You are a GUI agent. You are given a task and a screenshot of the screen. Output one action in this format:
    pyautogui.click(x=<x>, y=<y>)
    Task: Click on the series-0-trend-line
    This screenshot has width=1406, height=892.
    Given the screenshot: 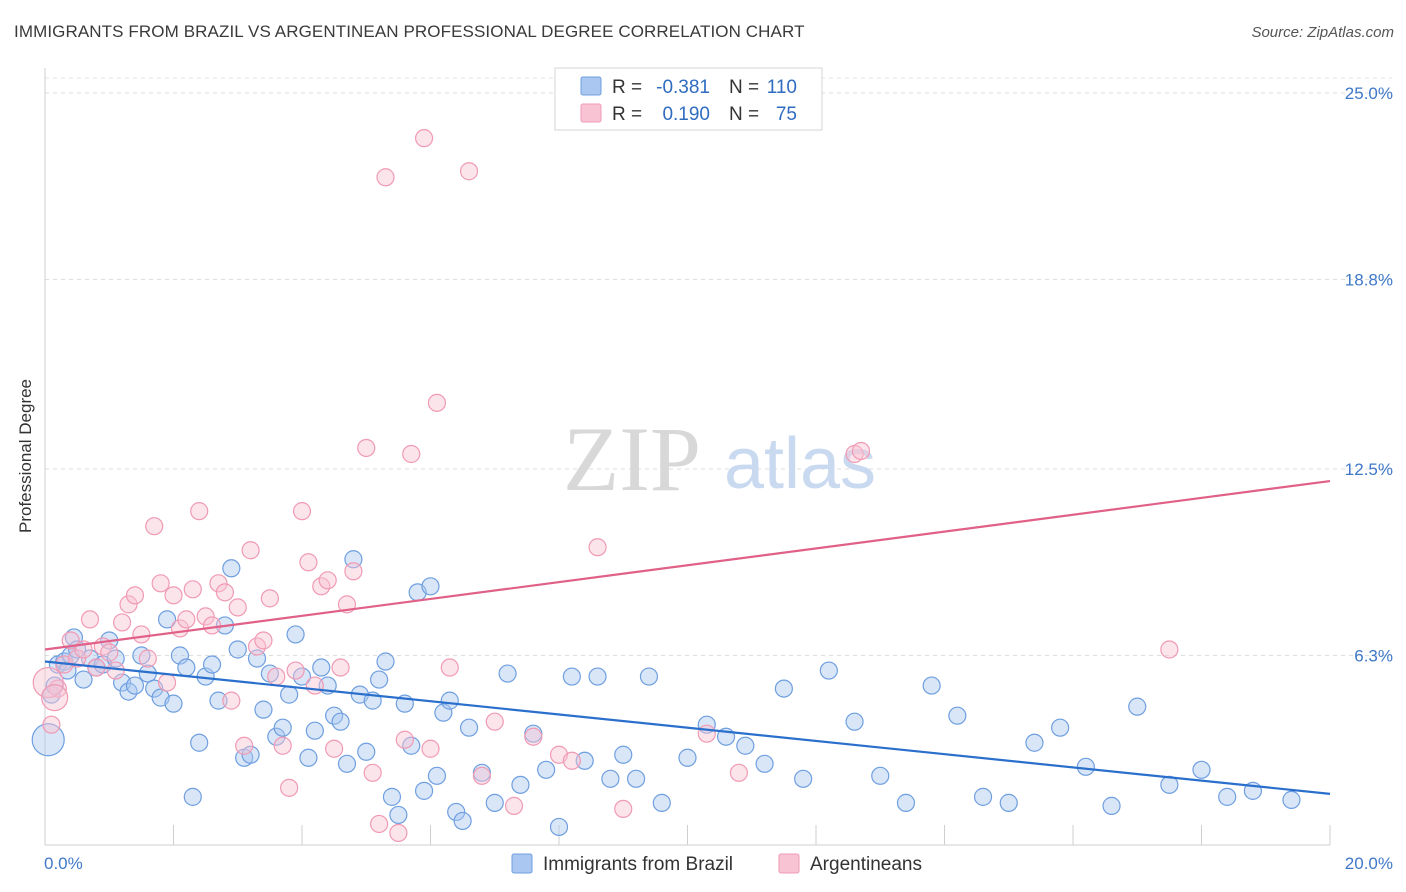 What is the action you would take?
    pyautogui.click(x=687, y=727)
    